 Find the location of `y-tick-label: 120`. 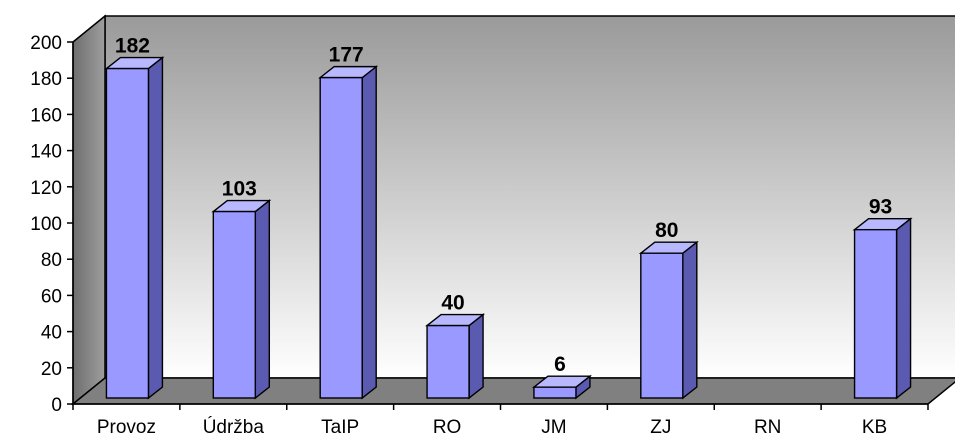

y-tick-label: 120 is located at coordinates (46, 188).